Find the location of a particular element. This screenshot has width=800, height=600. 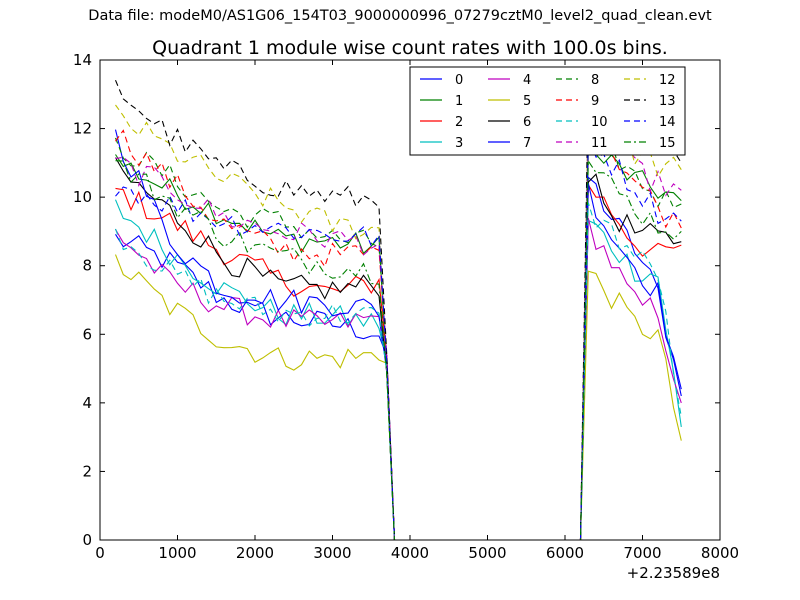

x-tick-label: 3000 is located at coordinates (332, 553).